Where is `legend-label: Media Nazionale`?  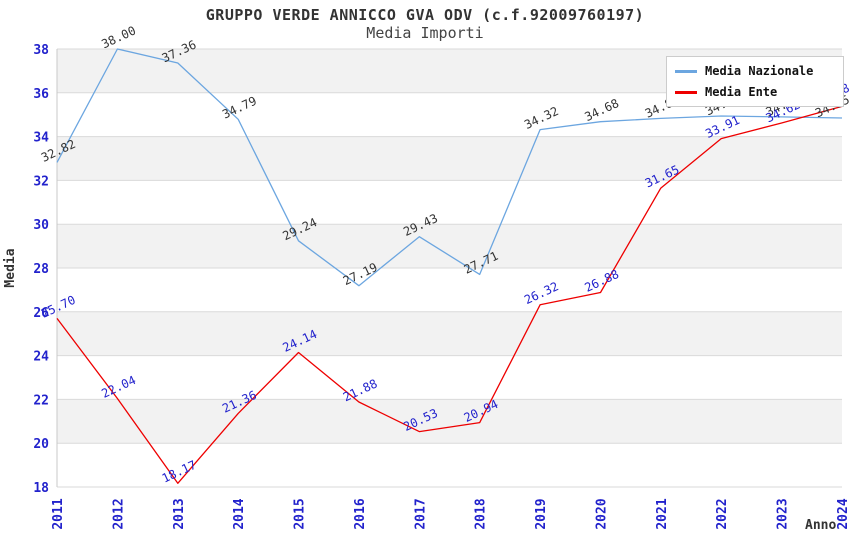
legend-label: Media Nazionale is located at coordinates (759, 71).